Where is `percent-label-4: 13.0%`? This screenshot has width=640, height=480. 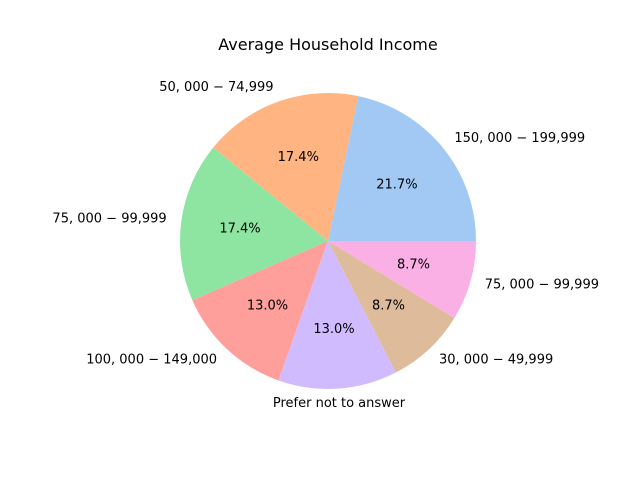
percent-label-4: 13.0% is located at coordinates (267, 305).